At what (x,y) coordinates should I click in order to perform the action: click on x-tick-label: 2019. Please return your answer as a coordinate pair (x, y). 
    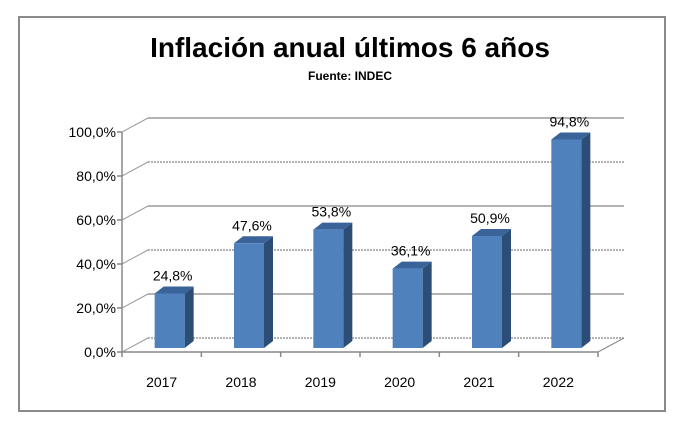
    Looking at the image, I should click on (320, 382).